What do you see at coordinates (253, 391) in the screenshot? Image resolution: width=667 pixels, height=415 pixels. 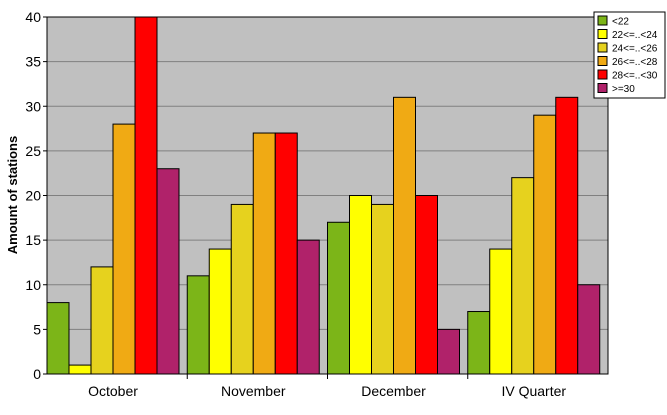 I see `x-tick-label: November` at bounding box center [253, 391].